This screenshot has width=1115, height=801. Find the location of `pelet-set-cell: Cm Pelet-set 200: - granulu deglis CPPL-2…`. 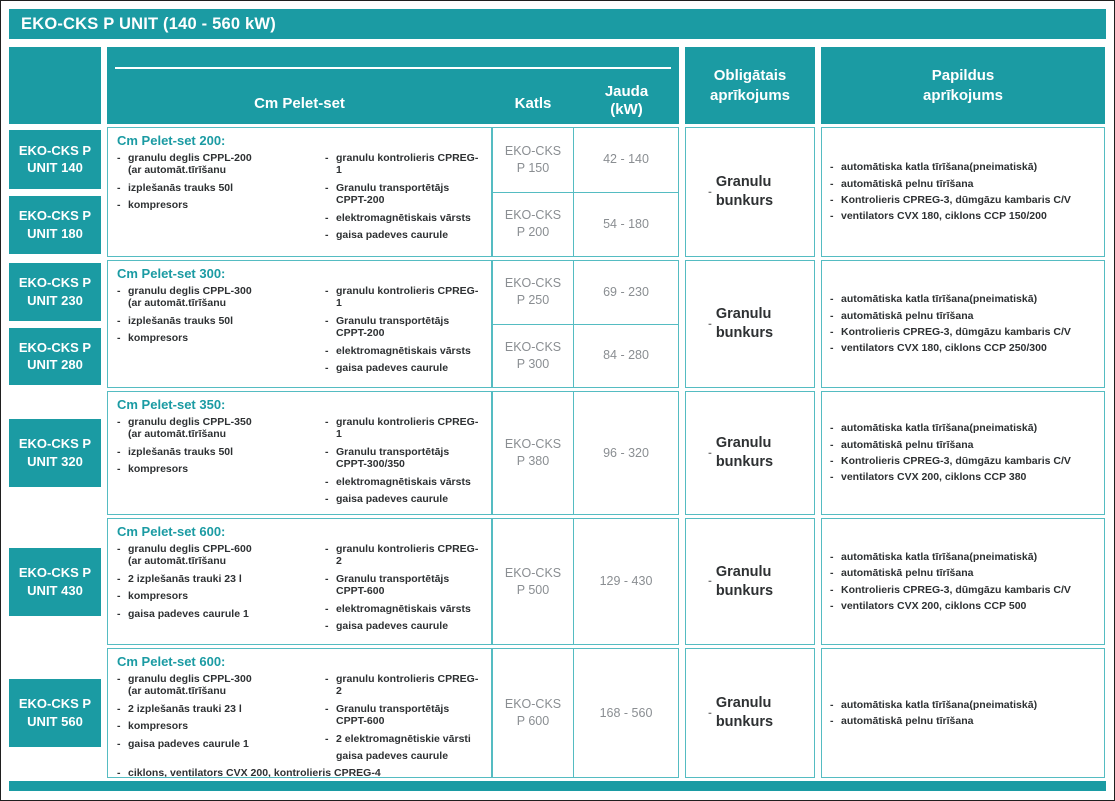

pelet-set-cell: Cm Pelet-set 200: - granulu deglis CPPL-2… is located at coordinates (299, 192).